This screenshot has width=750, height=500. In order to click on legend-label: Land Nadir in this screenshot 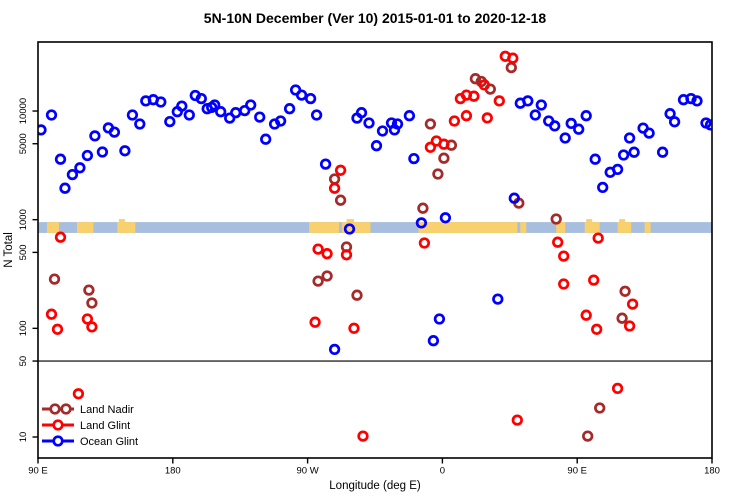, I will do `click(107, 410)`.